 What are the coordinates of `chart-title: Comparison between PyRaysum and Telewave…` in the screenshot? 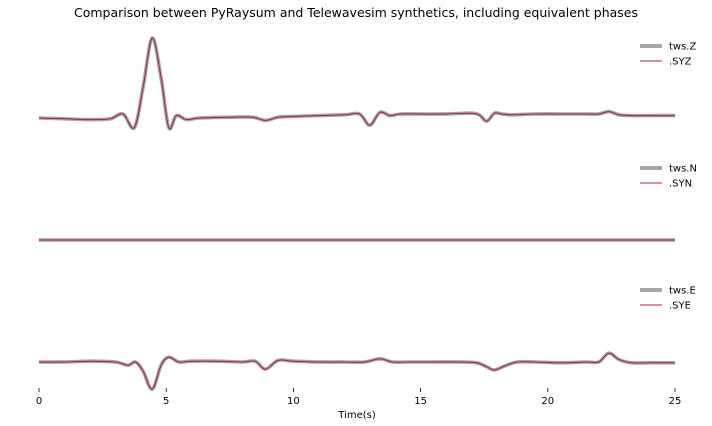 It's located at (356, 12).